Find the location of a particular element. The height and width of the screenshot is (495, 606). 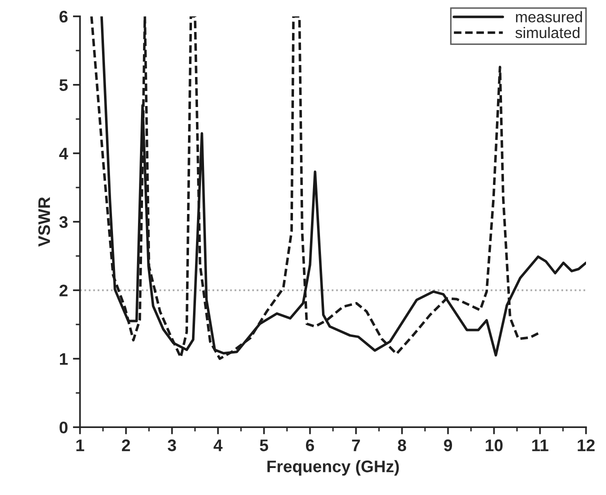

legend-label: simulated is located at coordinates (547, 32).